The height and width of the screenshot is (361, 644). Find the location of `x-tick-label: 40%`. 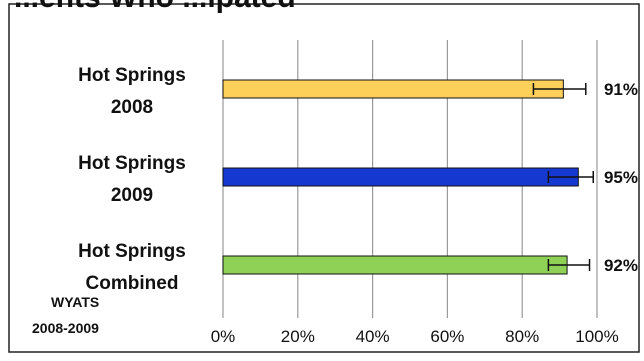

x-tick-label: 40% is located at coordinates (373, 336).